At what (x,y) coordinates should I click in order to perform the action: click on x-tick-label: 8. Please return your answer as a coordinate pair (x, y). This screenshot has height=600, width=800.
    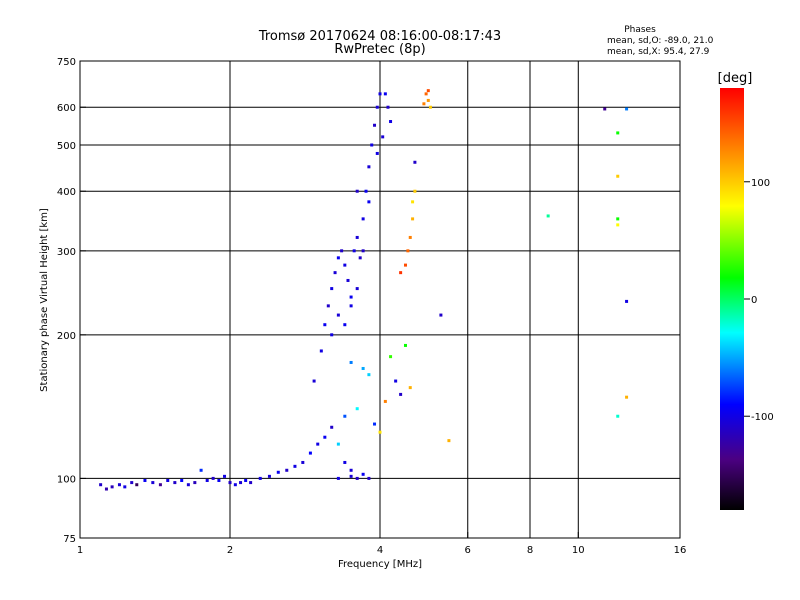
    Looking at the image, I should click on (530, 550).